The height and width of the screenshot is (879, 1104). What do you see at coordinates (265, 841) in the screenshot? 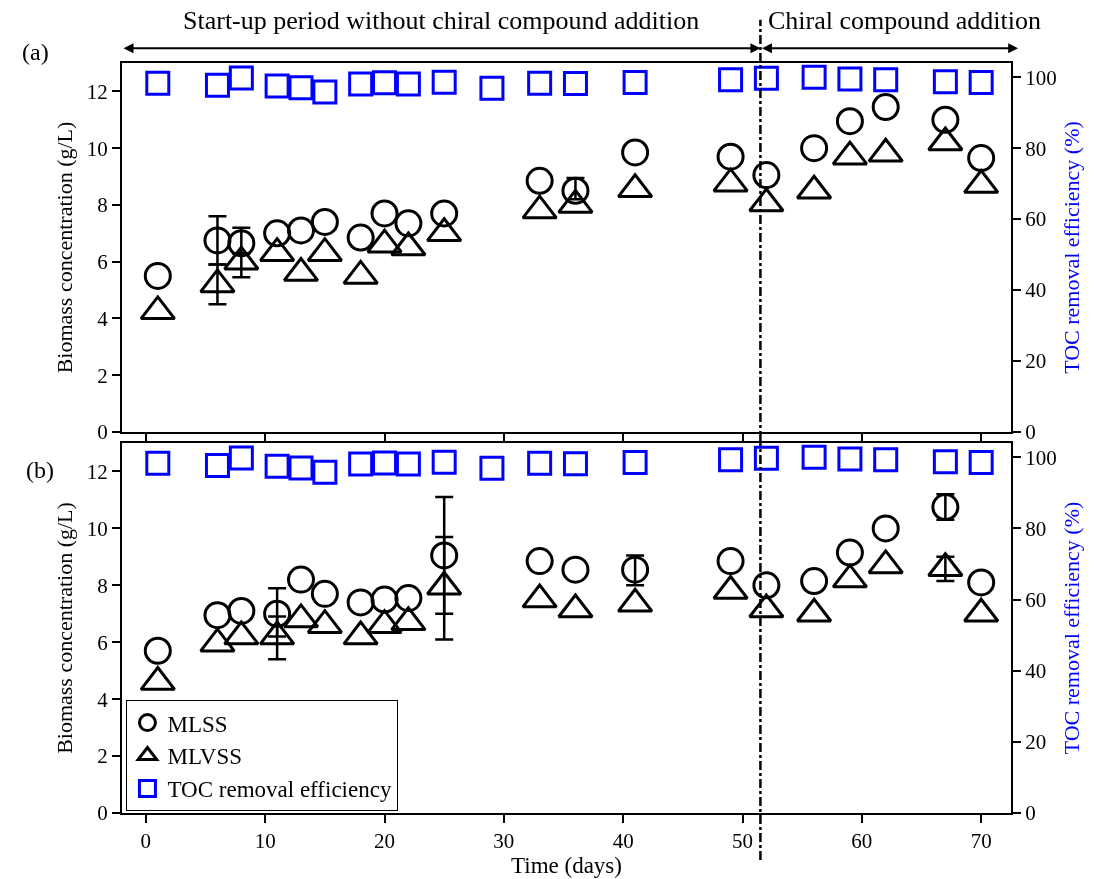
I see `x-tick-label: 10` at bounding box center [265, 841].